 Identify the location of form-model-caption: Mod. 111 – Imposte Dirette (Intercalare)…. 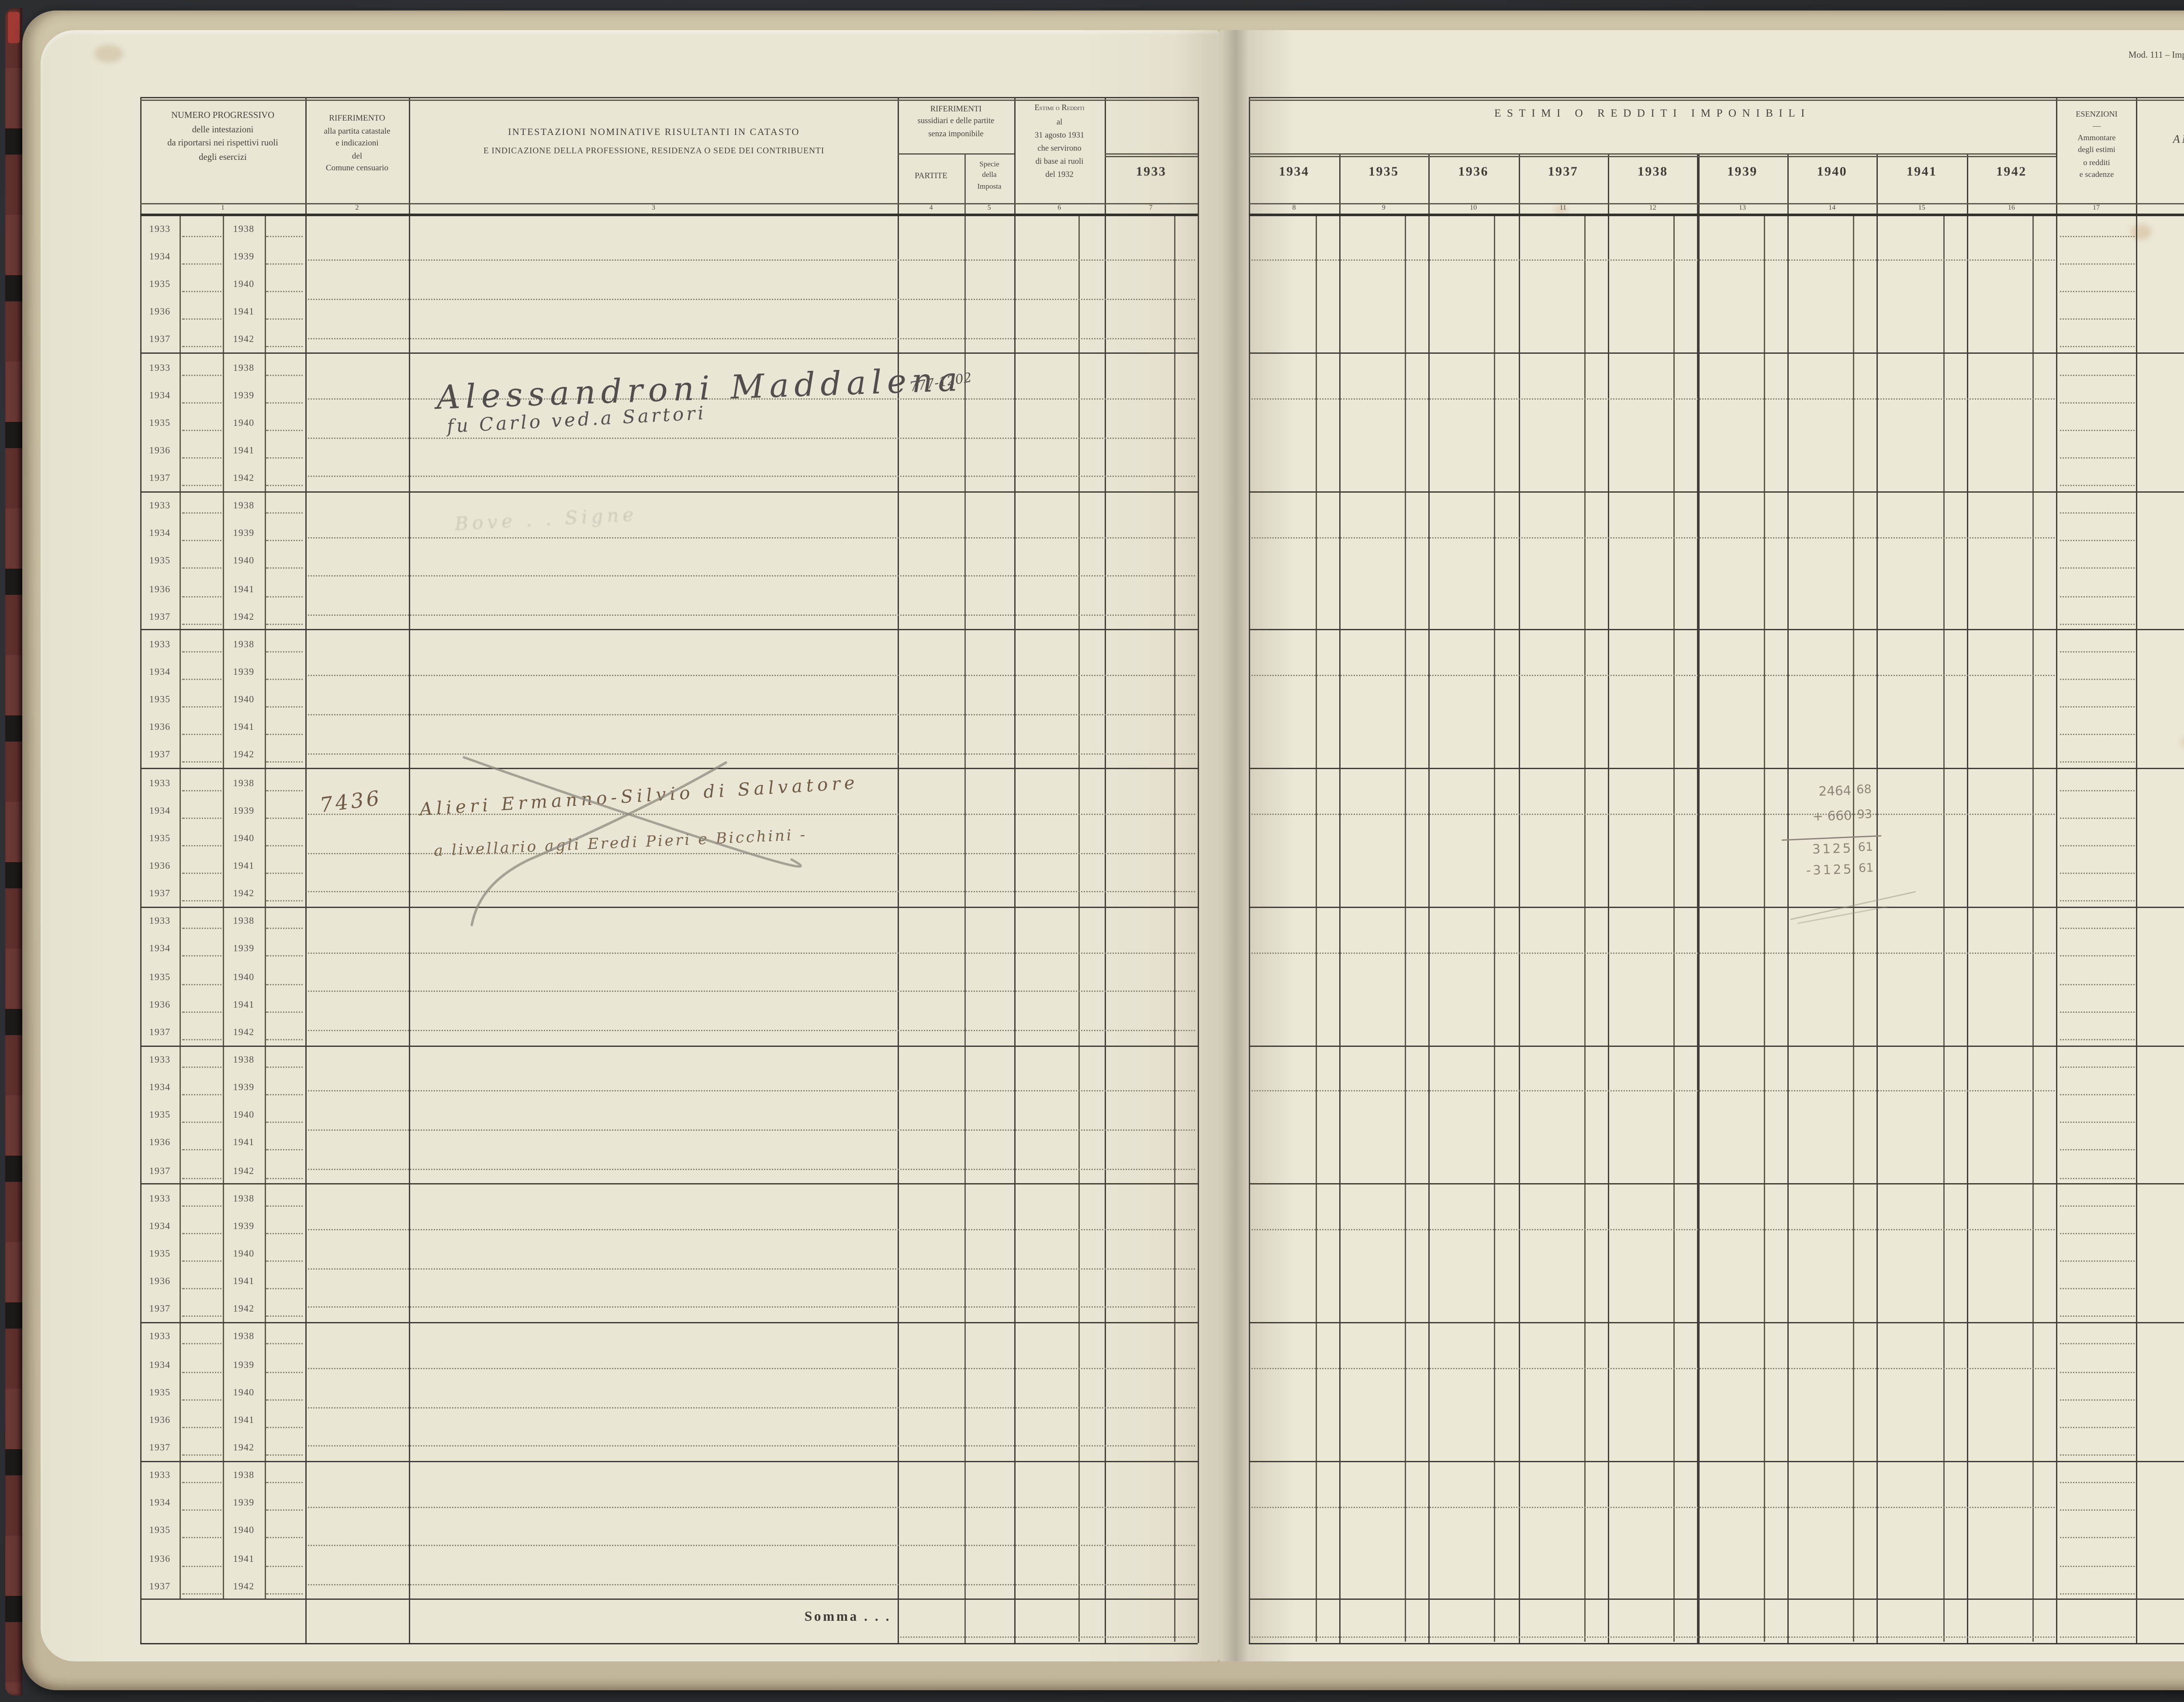
(2156, 55).